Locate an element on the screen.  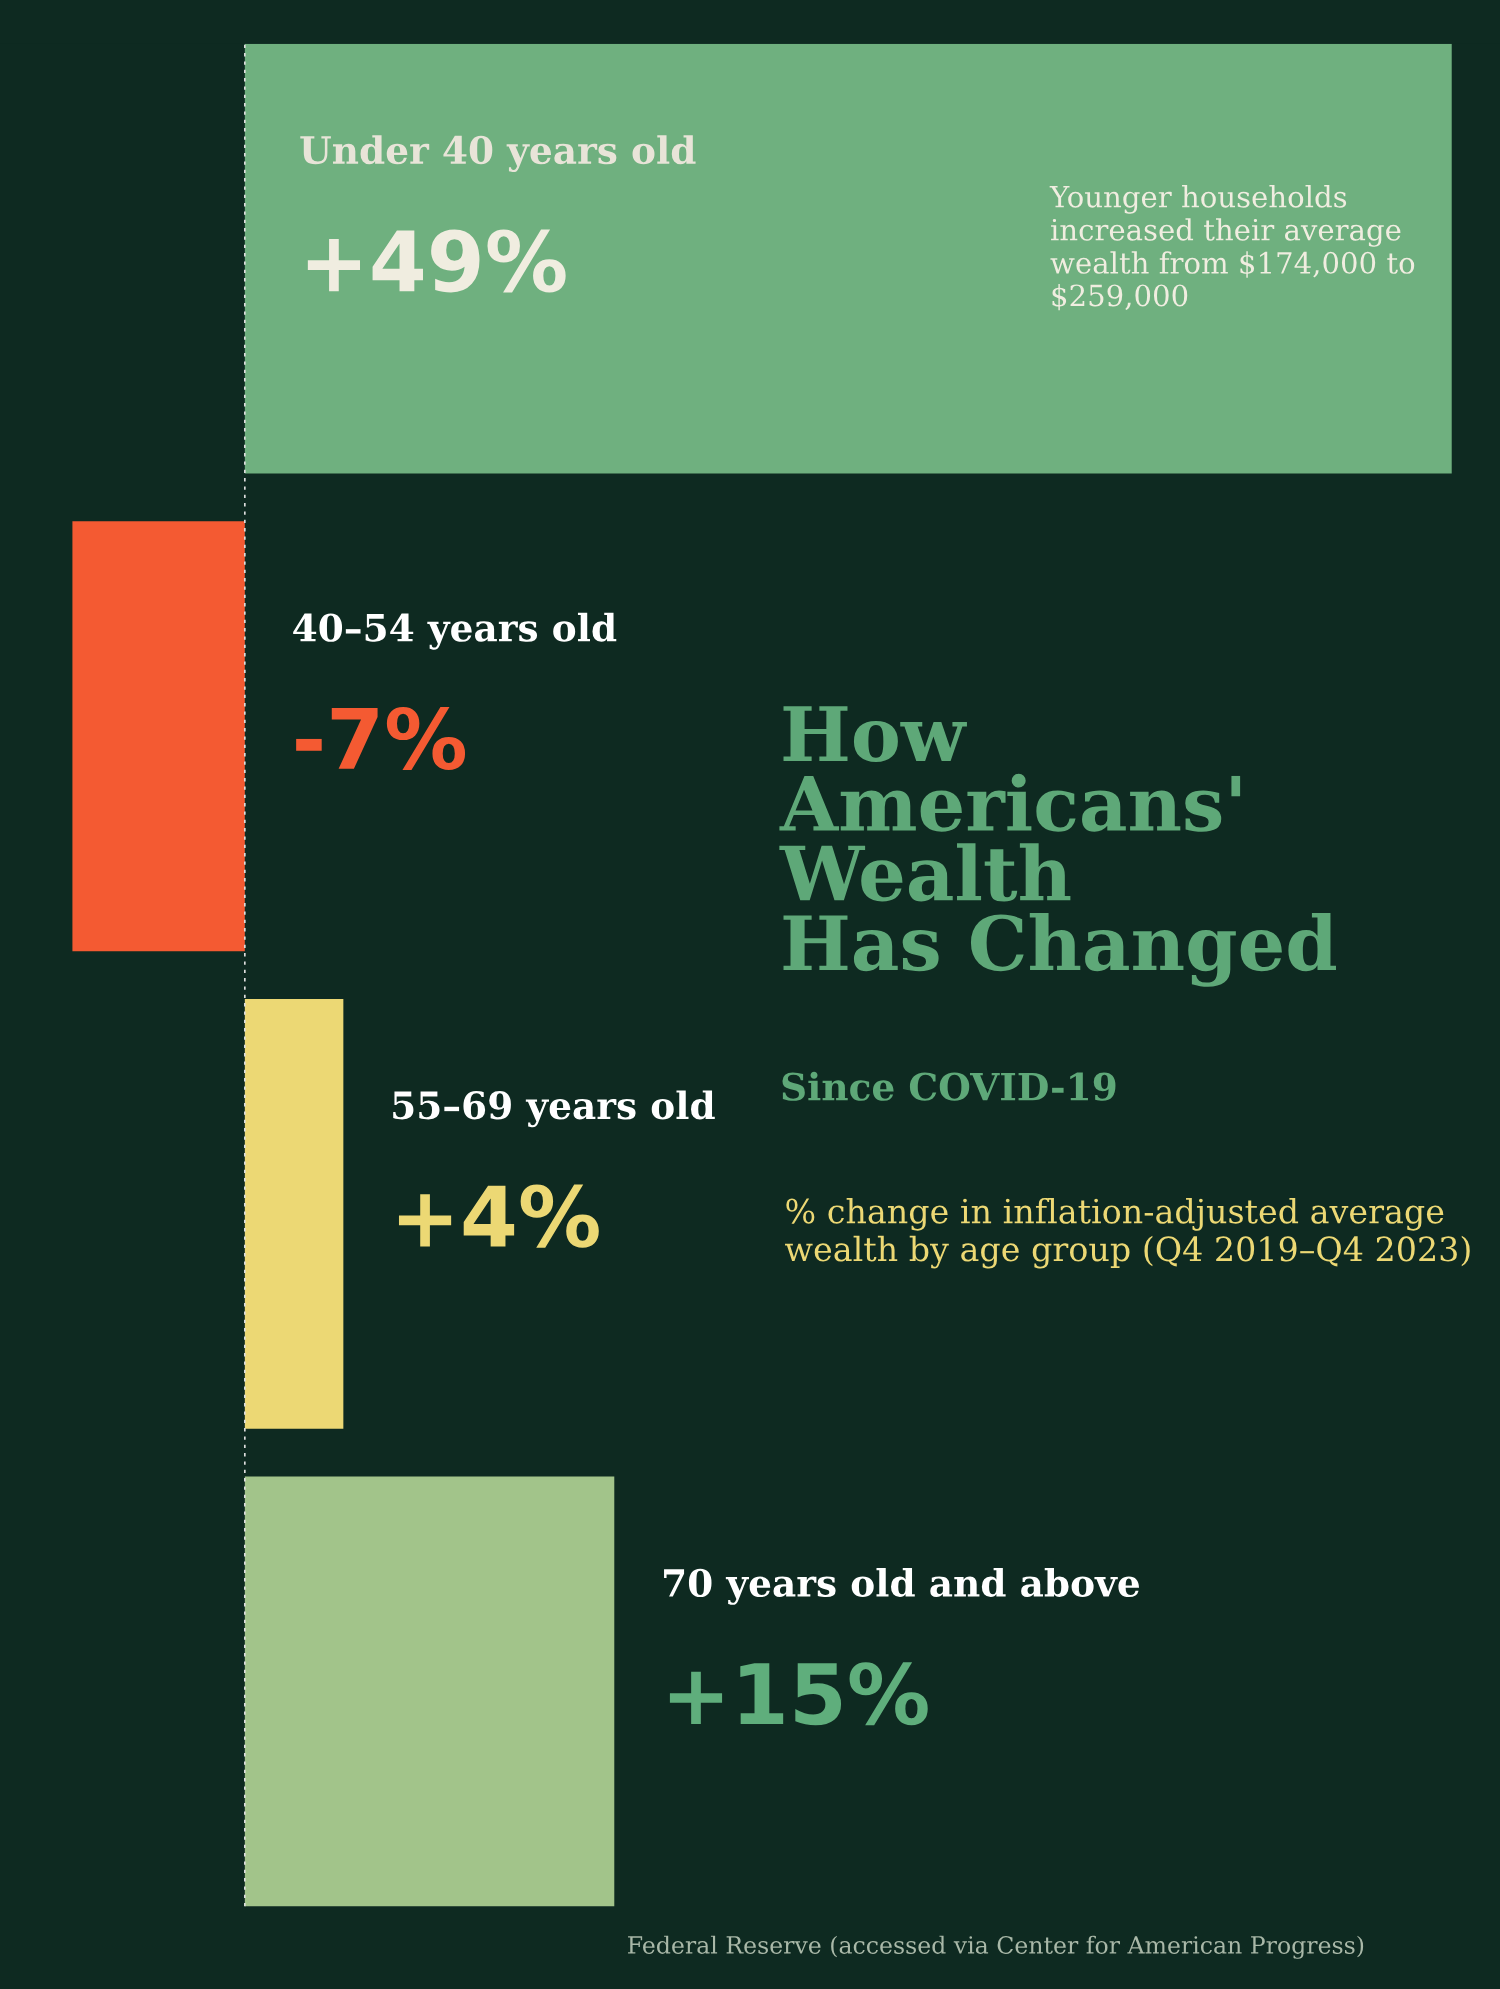
text: Federal Reserve (accessed via Center for American Progress) is located at coordinates (996, 1947).